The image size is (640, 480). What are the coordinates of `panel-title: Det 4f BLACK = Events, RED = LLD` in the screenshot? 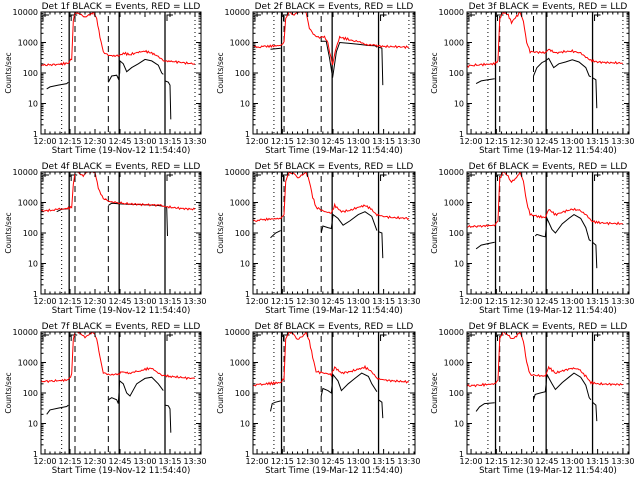 It's located at (121, 167).